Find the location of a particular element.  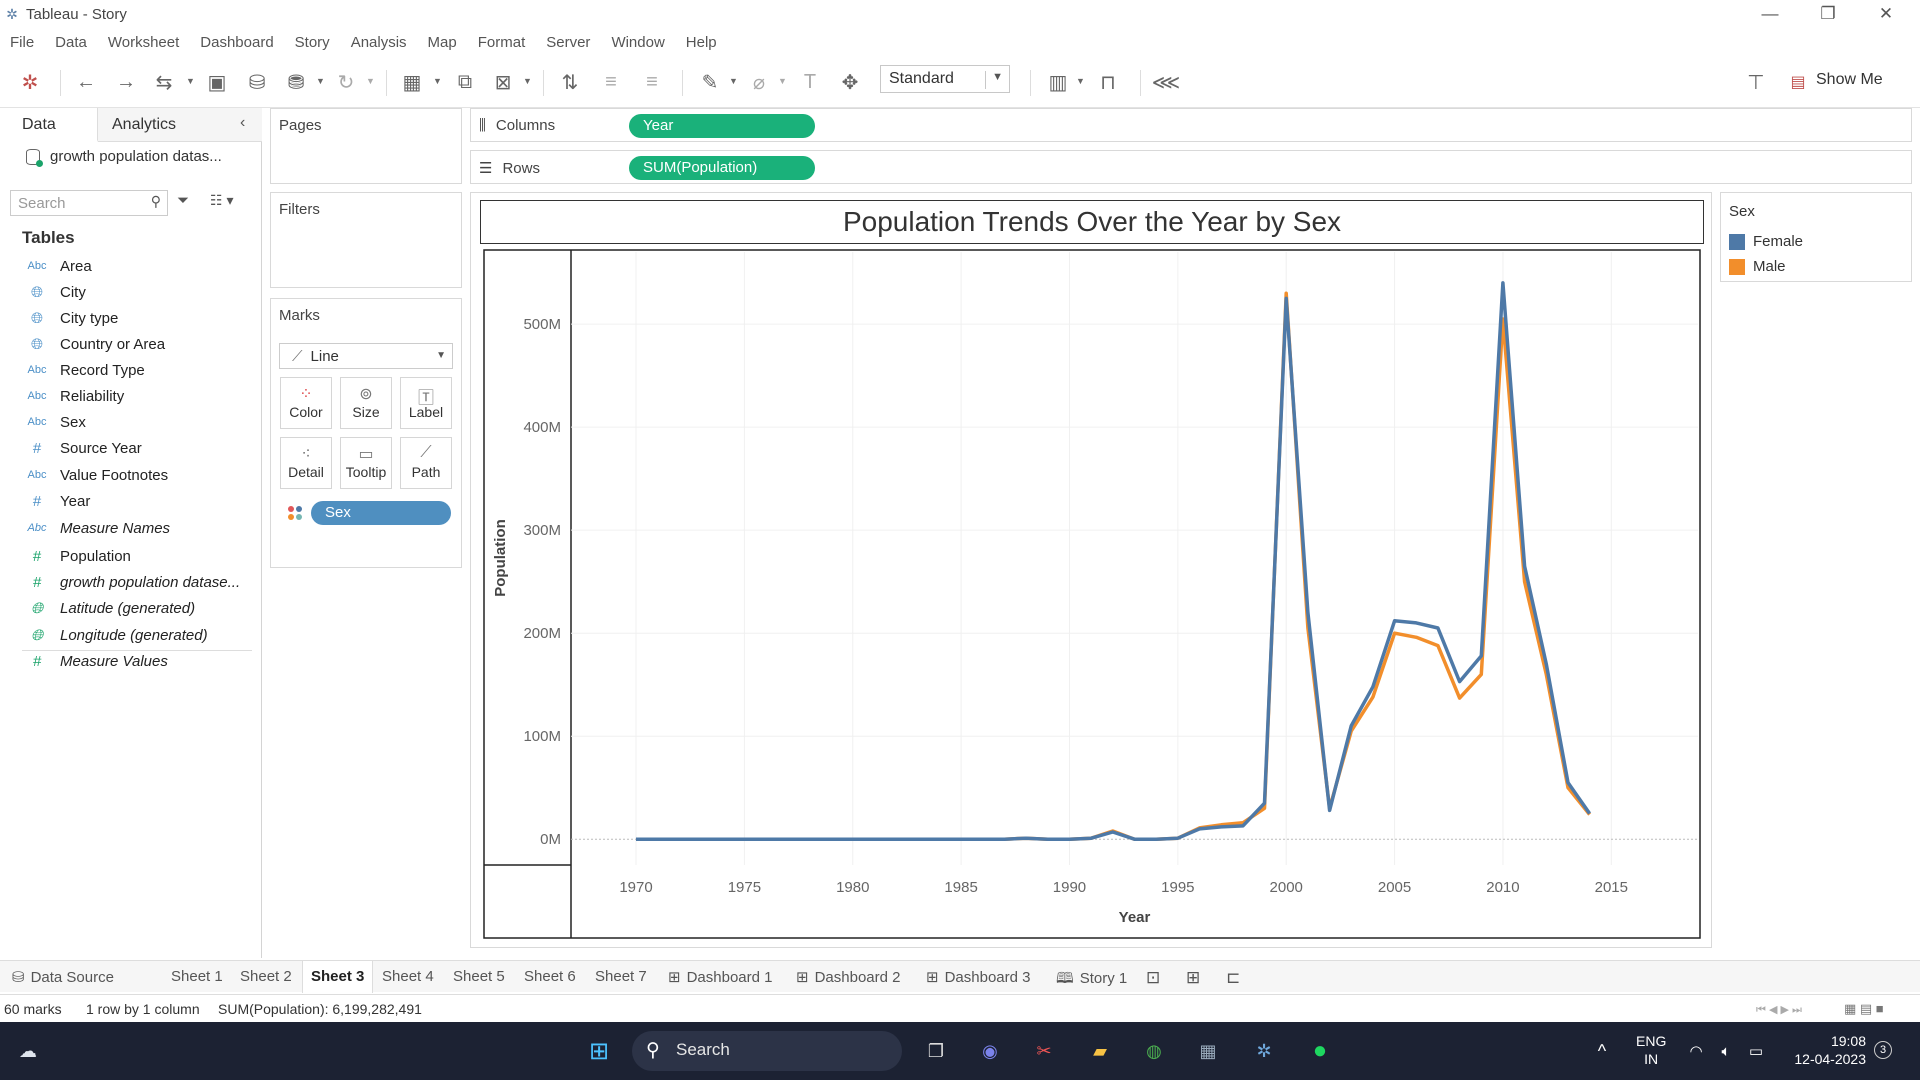

tab-sheet-4: Sheet 4 is located at coordinates (408, 976).